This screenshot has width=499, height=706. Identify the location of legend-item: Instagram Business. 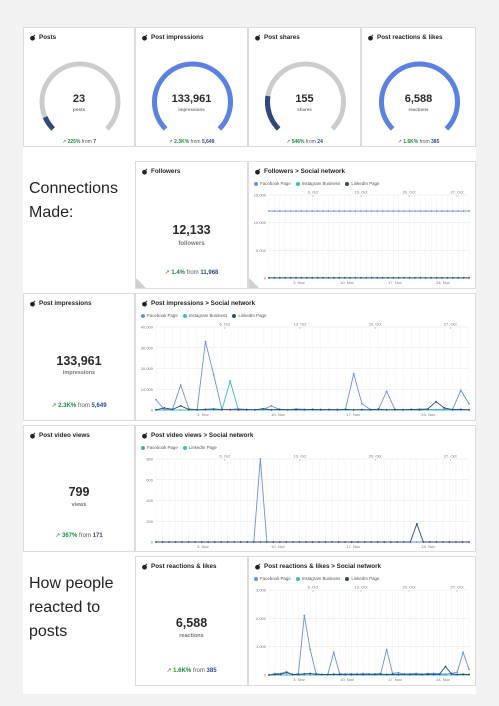
(317, 578).